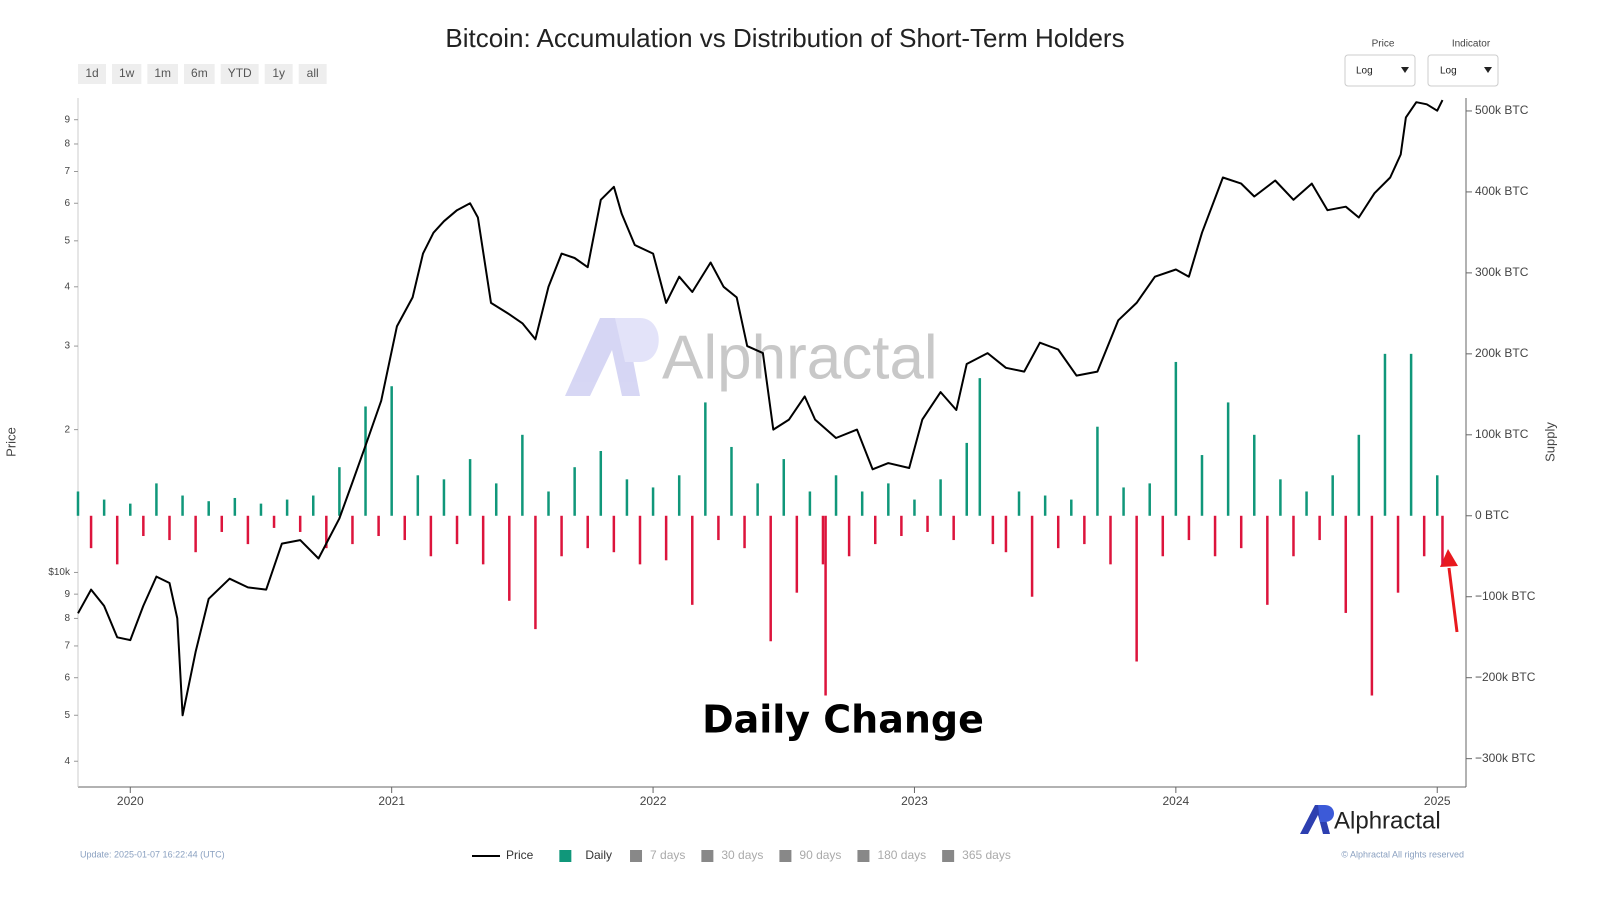  Describe the element at coordinates (503, 855) in the screenshot. I see `legend-item: Price` at that location.